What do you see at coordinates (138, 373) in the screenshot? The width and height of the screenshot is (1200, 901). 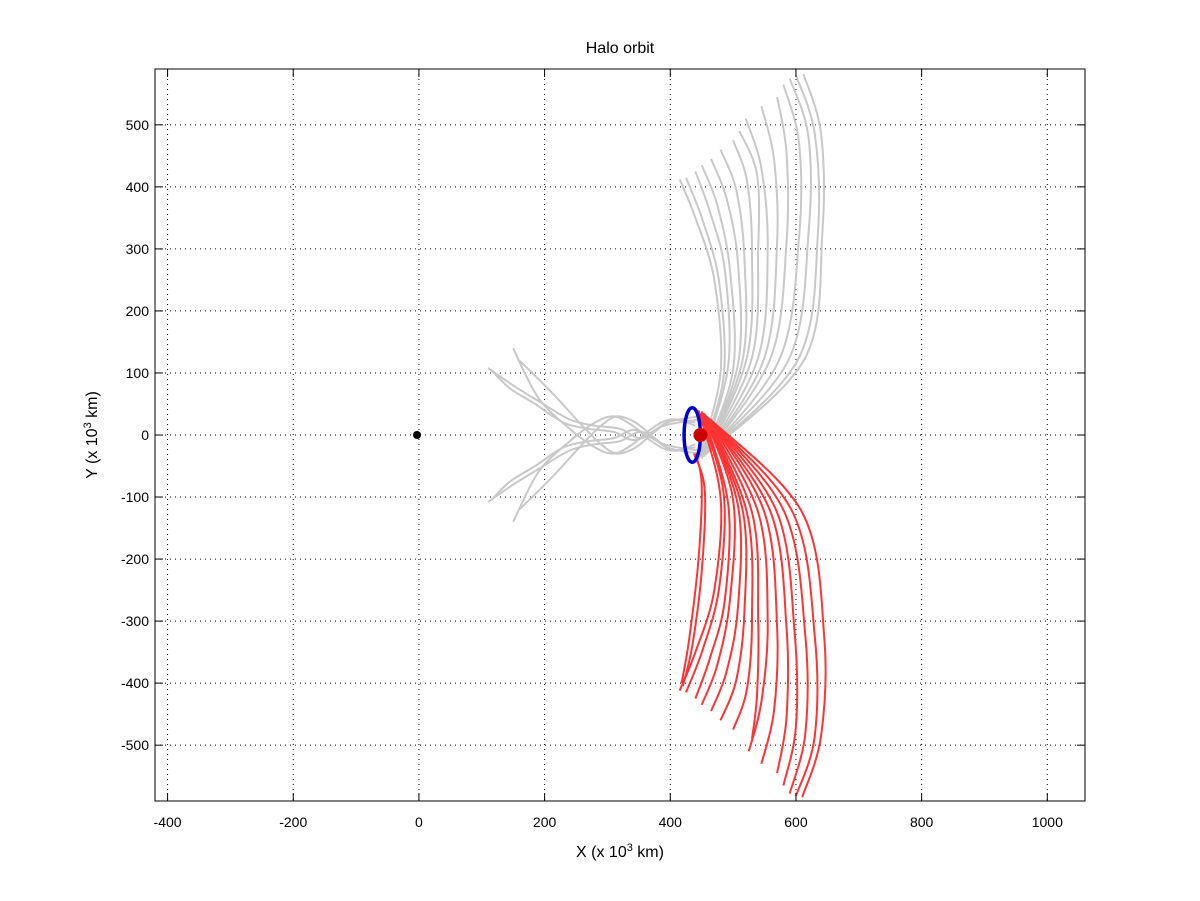 I see `y-tick-label: 100` at bounding box center [138, 373].